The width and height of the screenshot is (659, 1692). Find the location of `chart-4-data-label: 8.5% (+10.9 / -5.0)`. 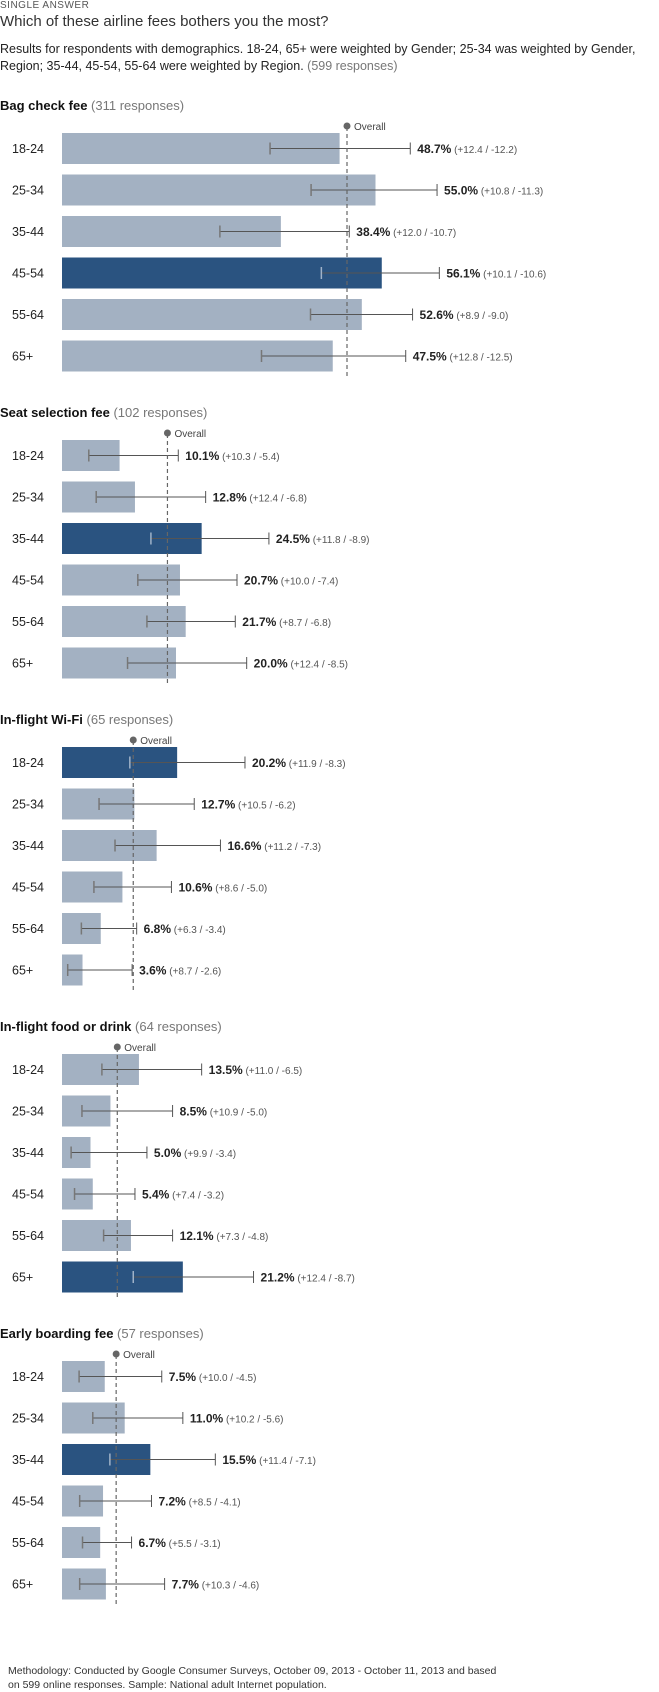

chart-4-data-label: 8.5% (+10.9 / -5.0) is located at coordinates (224, 1112).